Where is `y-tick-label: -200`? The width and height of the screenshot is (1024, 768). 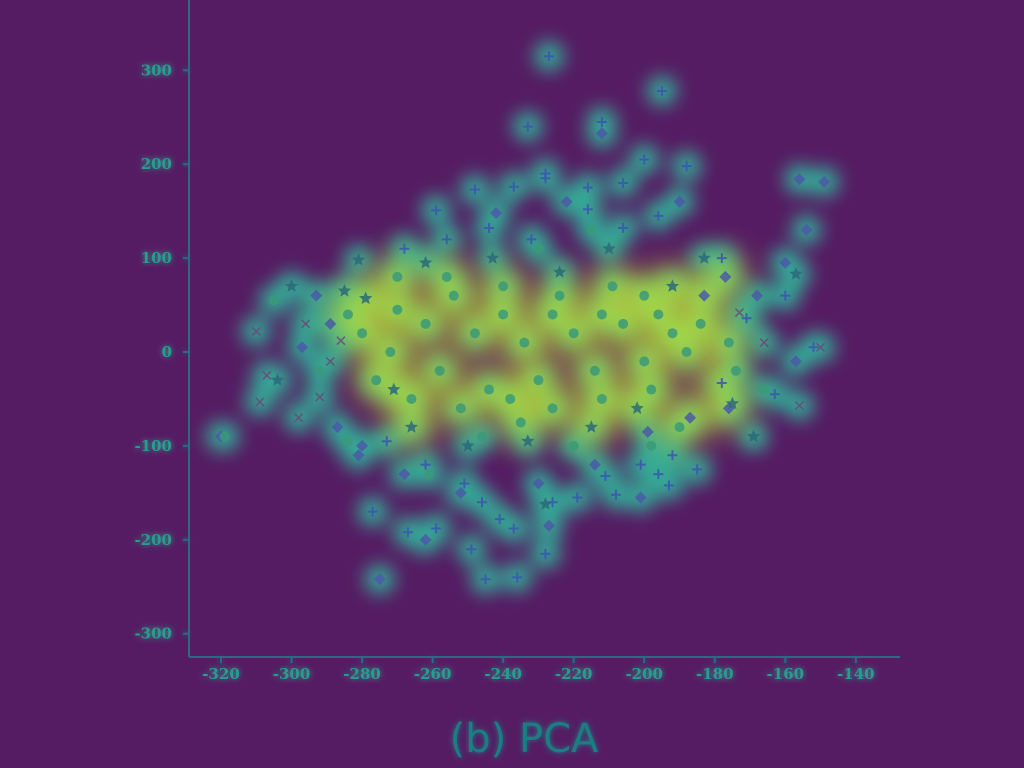
y-tick-label: -200 is located at coordinates (153, 540).